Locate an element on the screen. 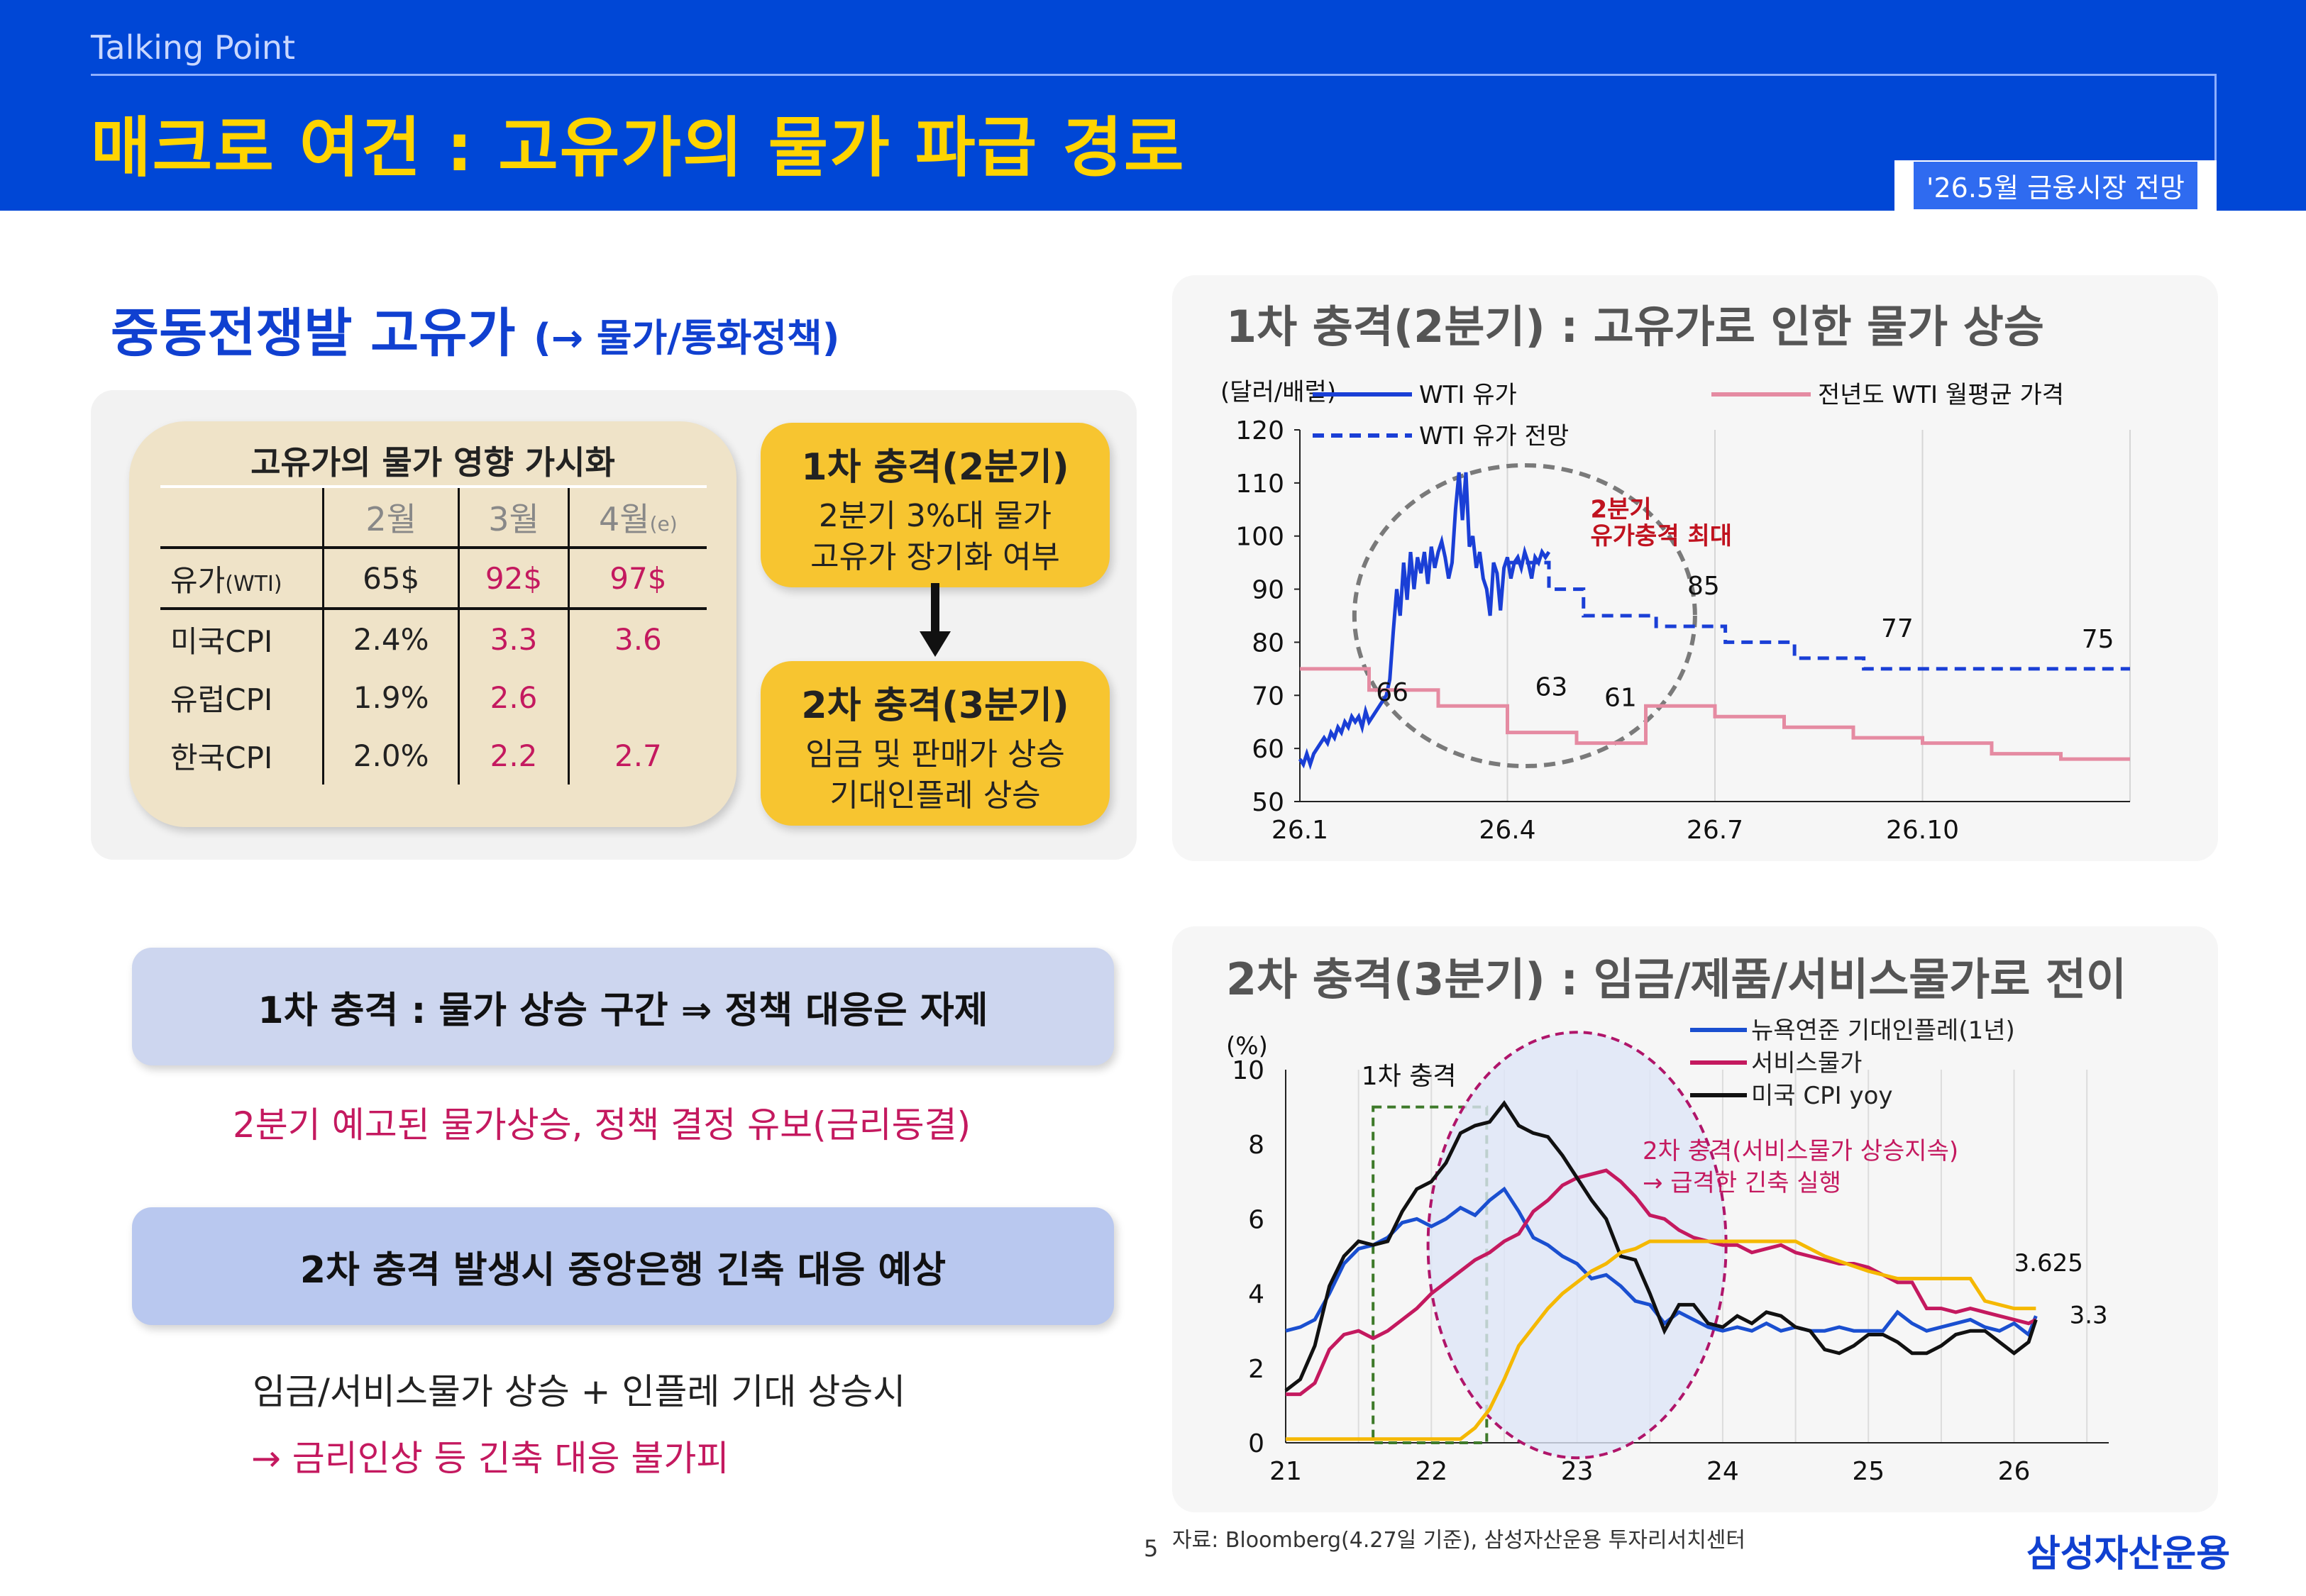 Image resolution: width=2306 pixels, height=1596 pixels. annotation-label: 3.3 is located at coordinates (2089, 1316).